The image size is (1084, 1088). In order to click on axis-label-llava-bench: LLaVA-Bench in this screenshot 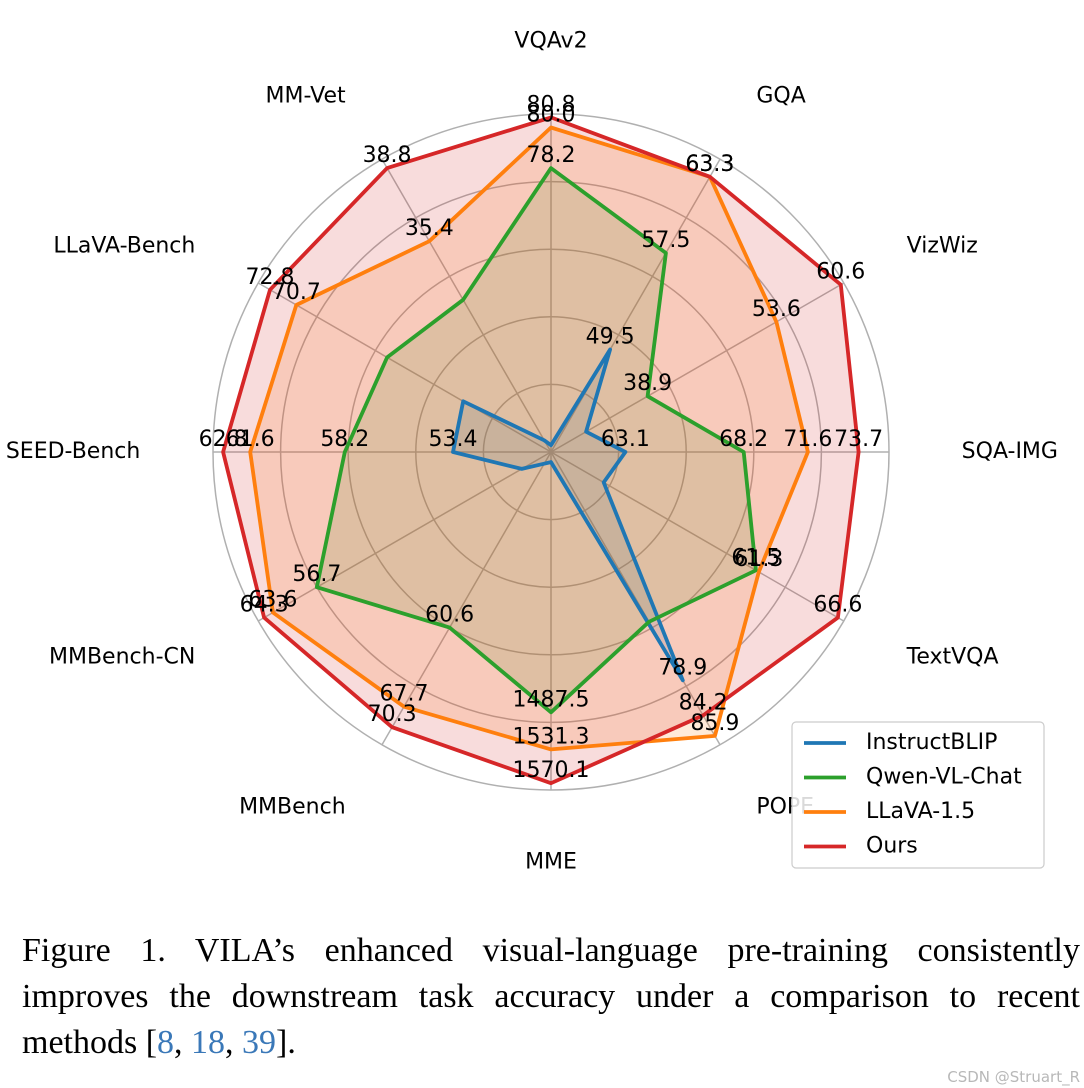, I will do `click(124, 246)`.